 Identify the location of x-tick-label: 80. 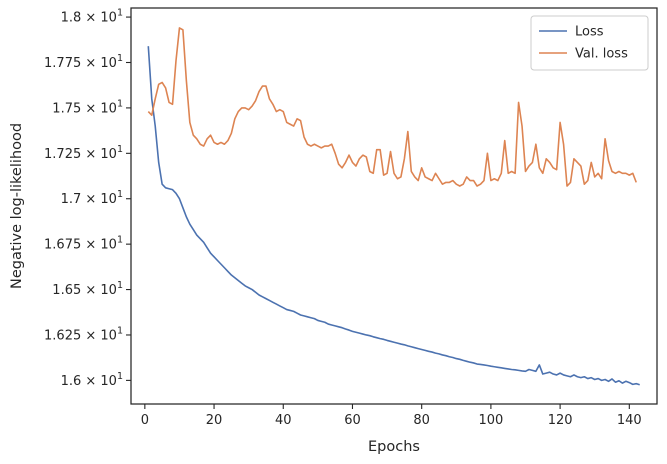
(421, 420).